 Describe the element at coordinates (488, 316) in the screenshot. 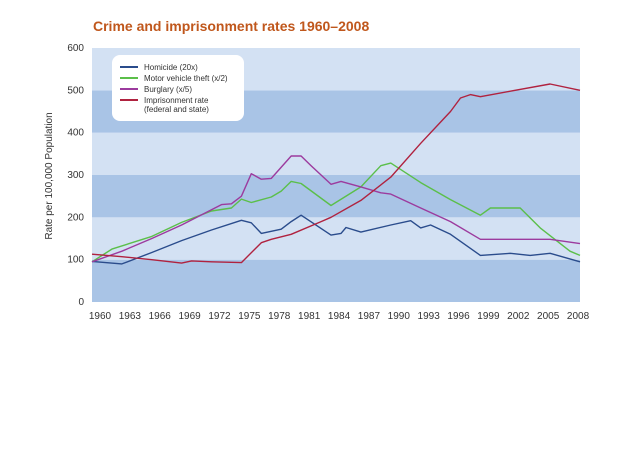

I see `x-tick-label: 1999` at that location.